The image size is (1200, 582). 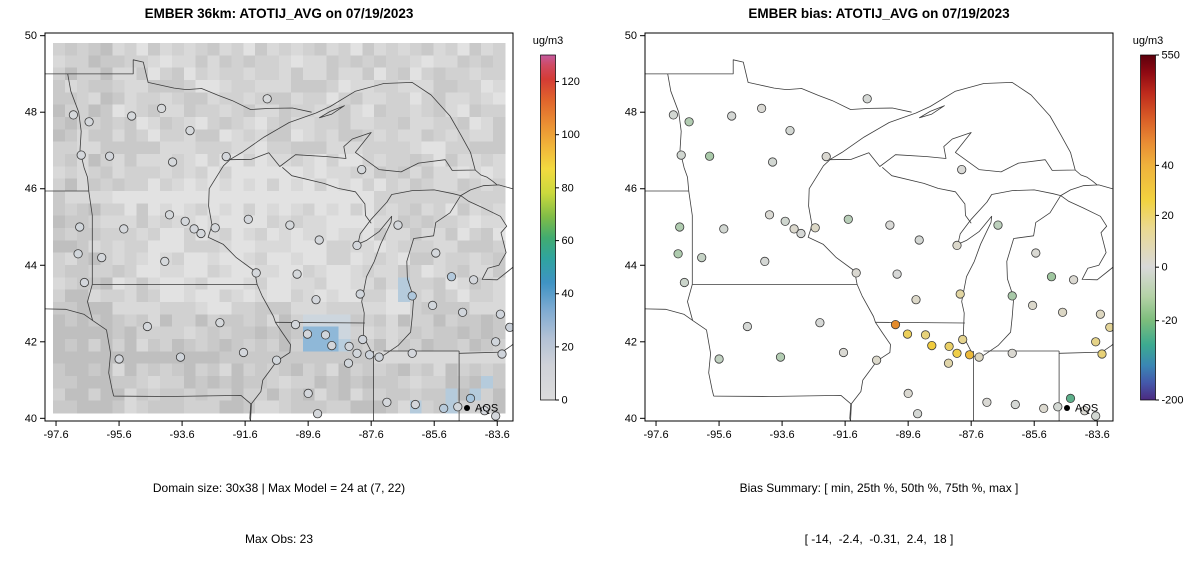 What do you see at coordinates (497, 434) in the screenshot?
I see `x-tick-label: -83.6` at bounding box center [497, 434].